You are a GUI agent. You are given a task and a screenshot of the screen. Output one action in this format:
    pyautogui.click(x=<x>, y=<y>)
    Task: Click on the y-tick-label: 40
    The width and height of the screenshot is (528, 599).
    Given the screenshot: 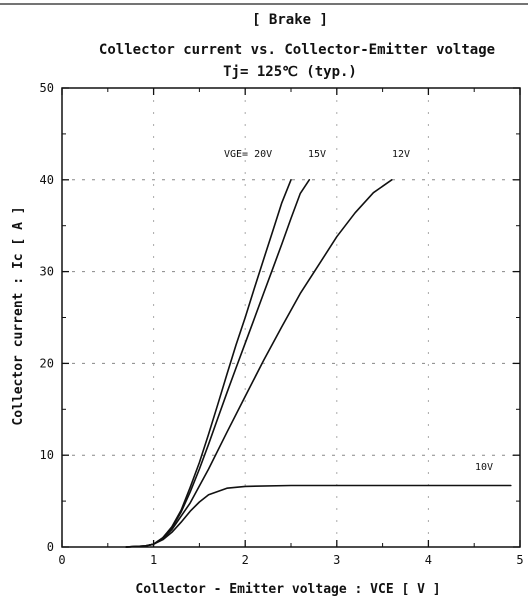 What is the action you would take?
    pyautogui.click(x=47, y=180)
    